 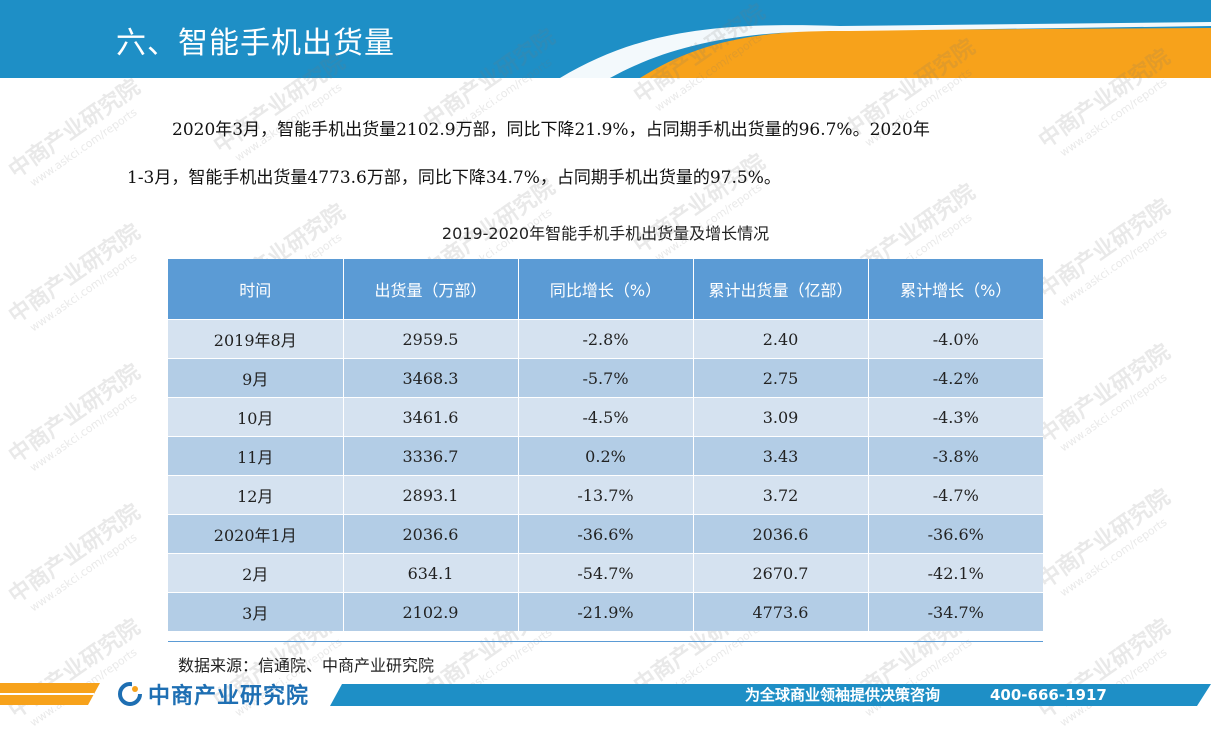 I want to click on table-row: 2月 634.1 -54.7% 2670.7 -42.1%, so click(x=605, y=573).